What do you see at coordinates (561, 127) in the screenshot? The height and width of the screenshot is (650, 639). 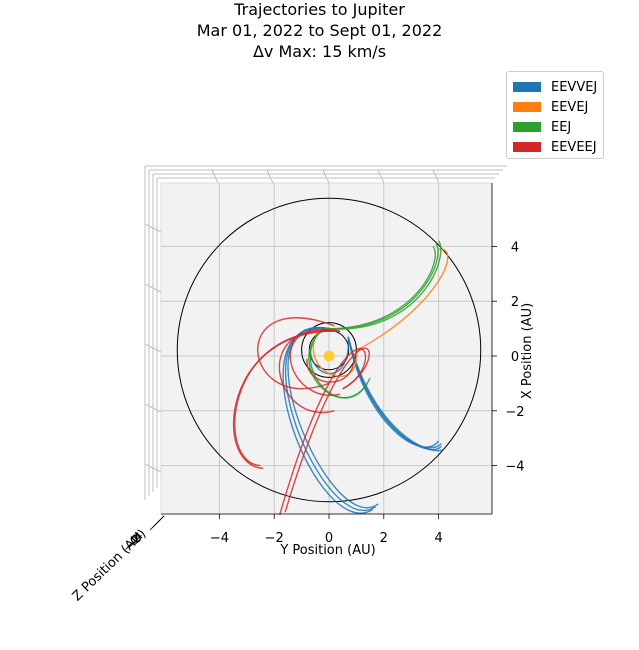 I see `legend-label: EEJ` at bounding box center [561, 127].